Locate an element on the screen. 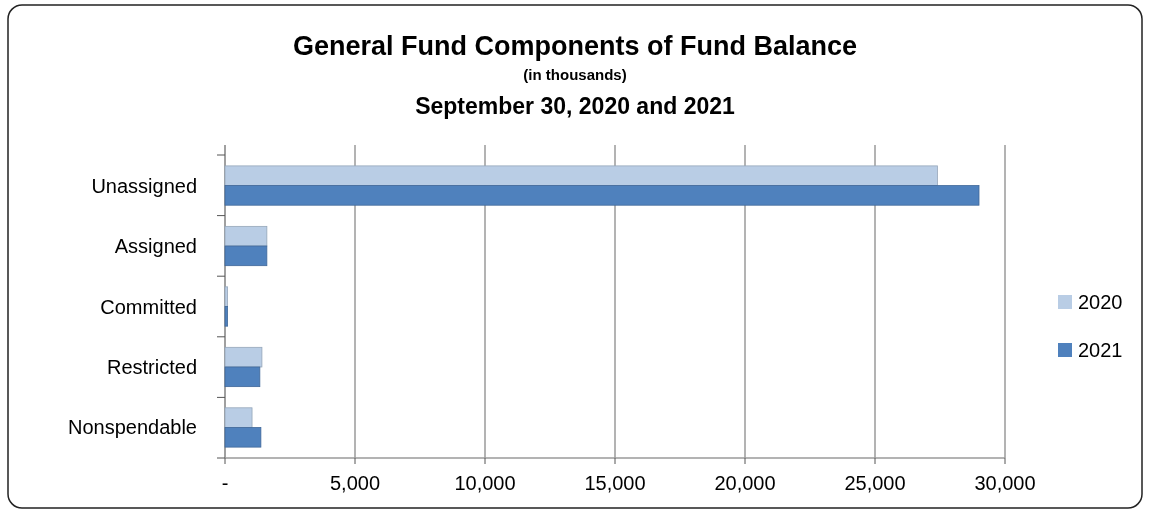 Image resolution: width=1150 pixels, height=513 pixels. legend-label: 2021 is located at coordinates (1100, 350).